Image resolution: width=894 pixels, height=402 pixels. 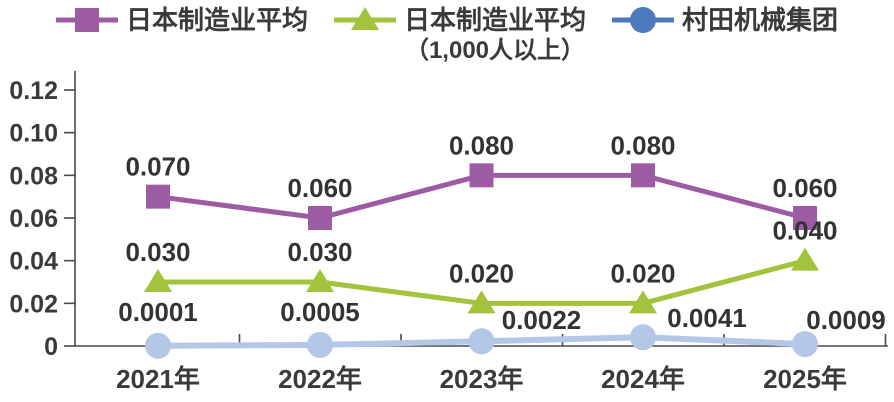 What do you see at coordinates (707, 318) in the screenshot?
I see `svg-text: 0.0041` at bounding box center [707, 318].